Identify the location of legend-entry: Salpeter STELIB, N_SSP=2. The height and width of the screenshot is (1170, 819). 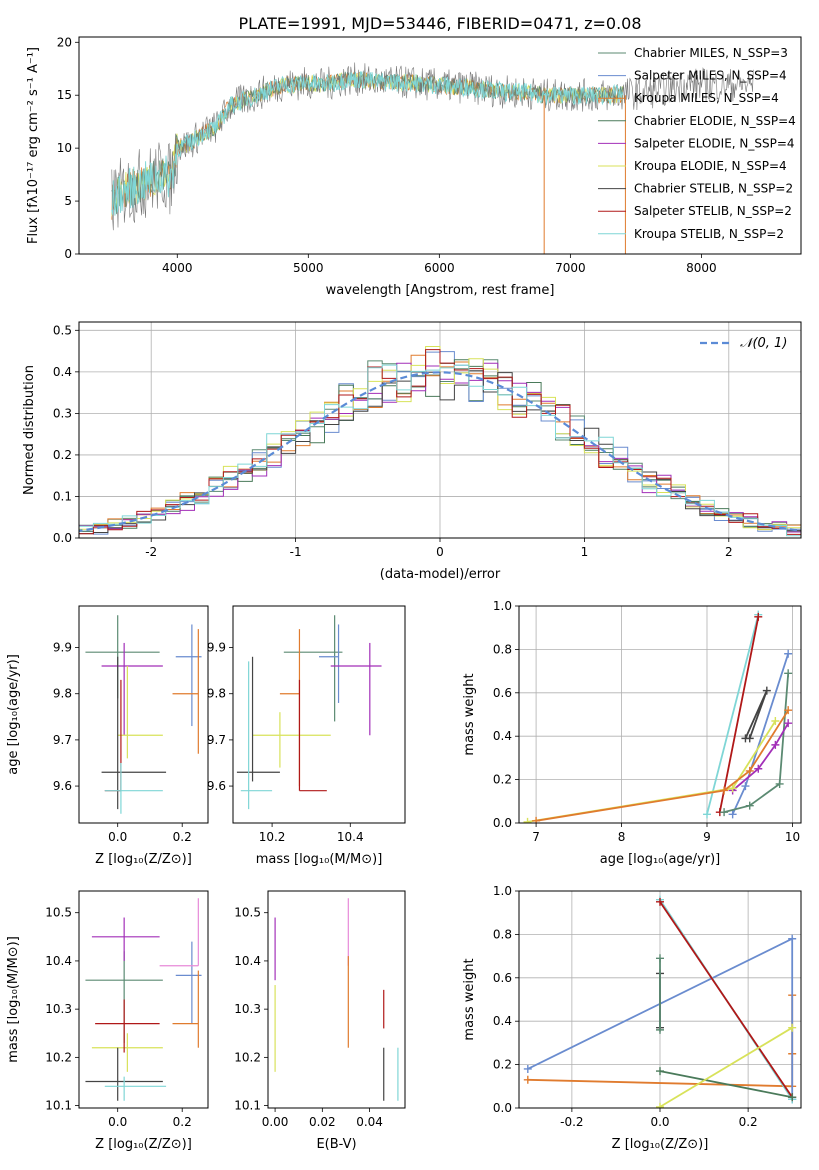
(713, 211).